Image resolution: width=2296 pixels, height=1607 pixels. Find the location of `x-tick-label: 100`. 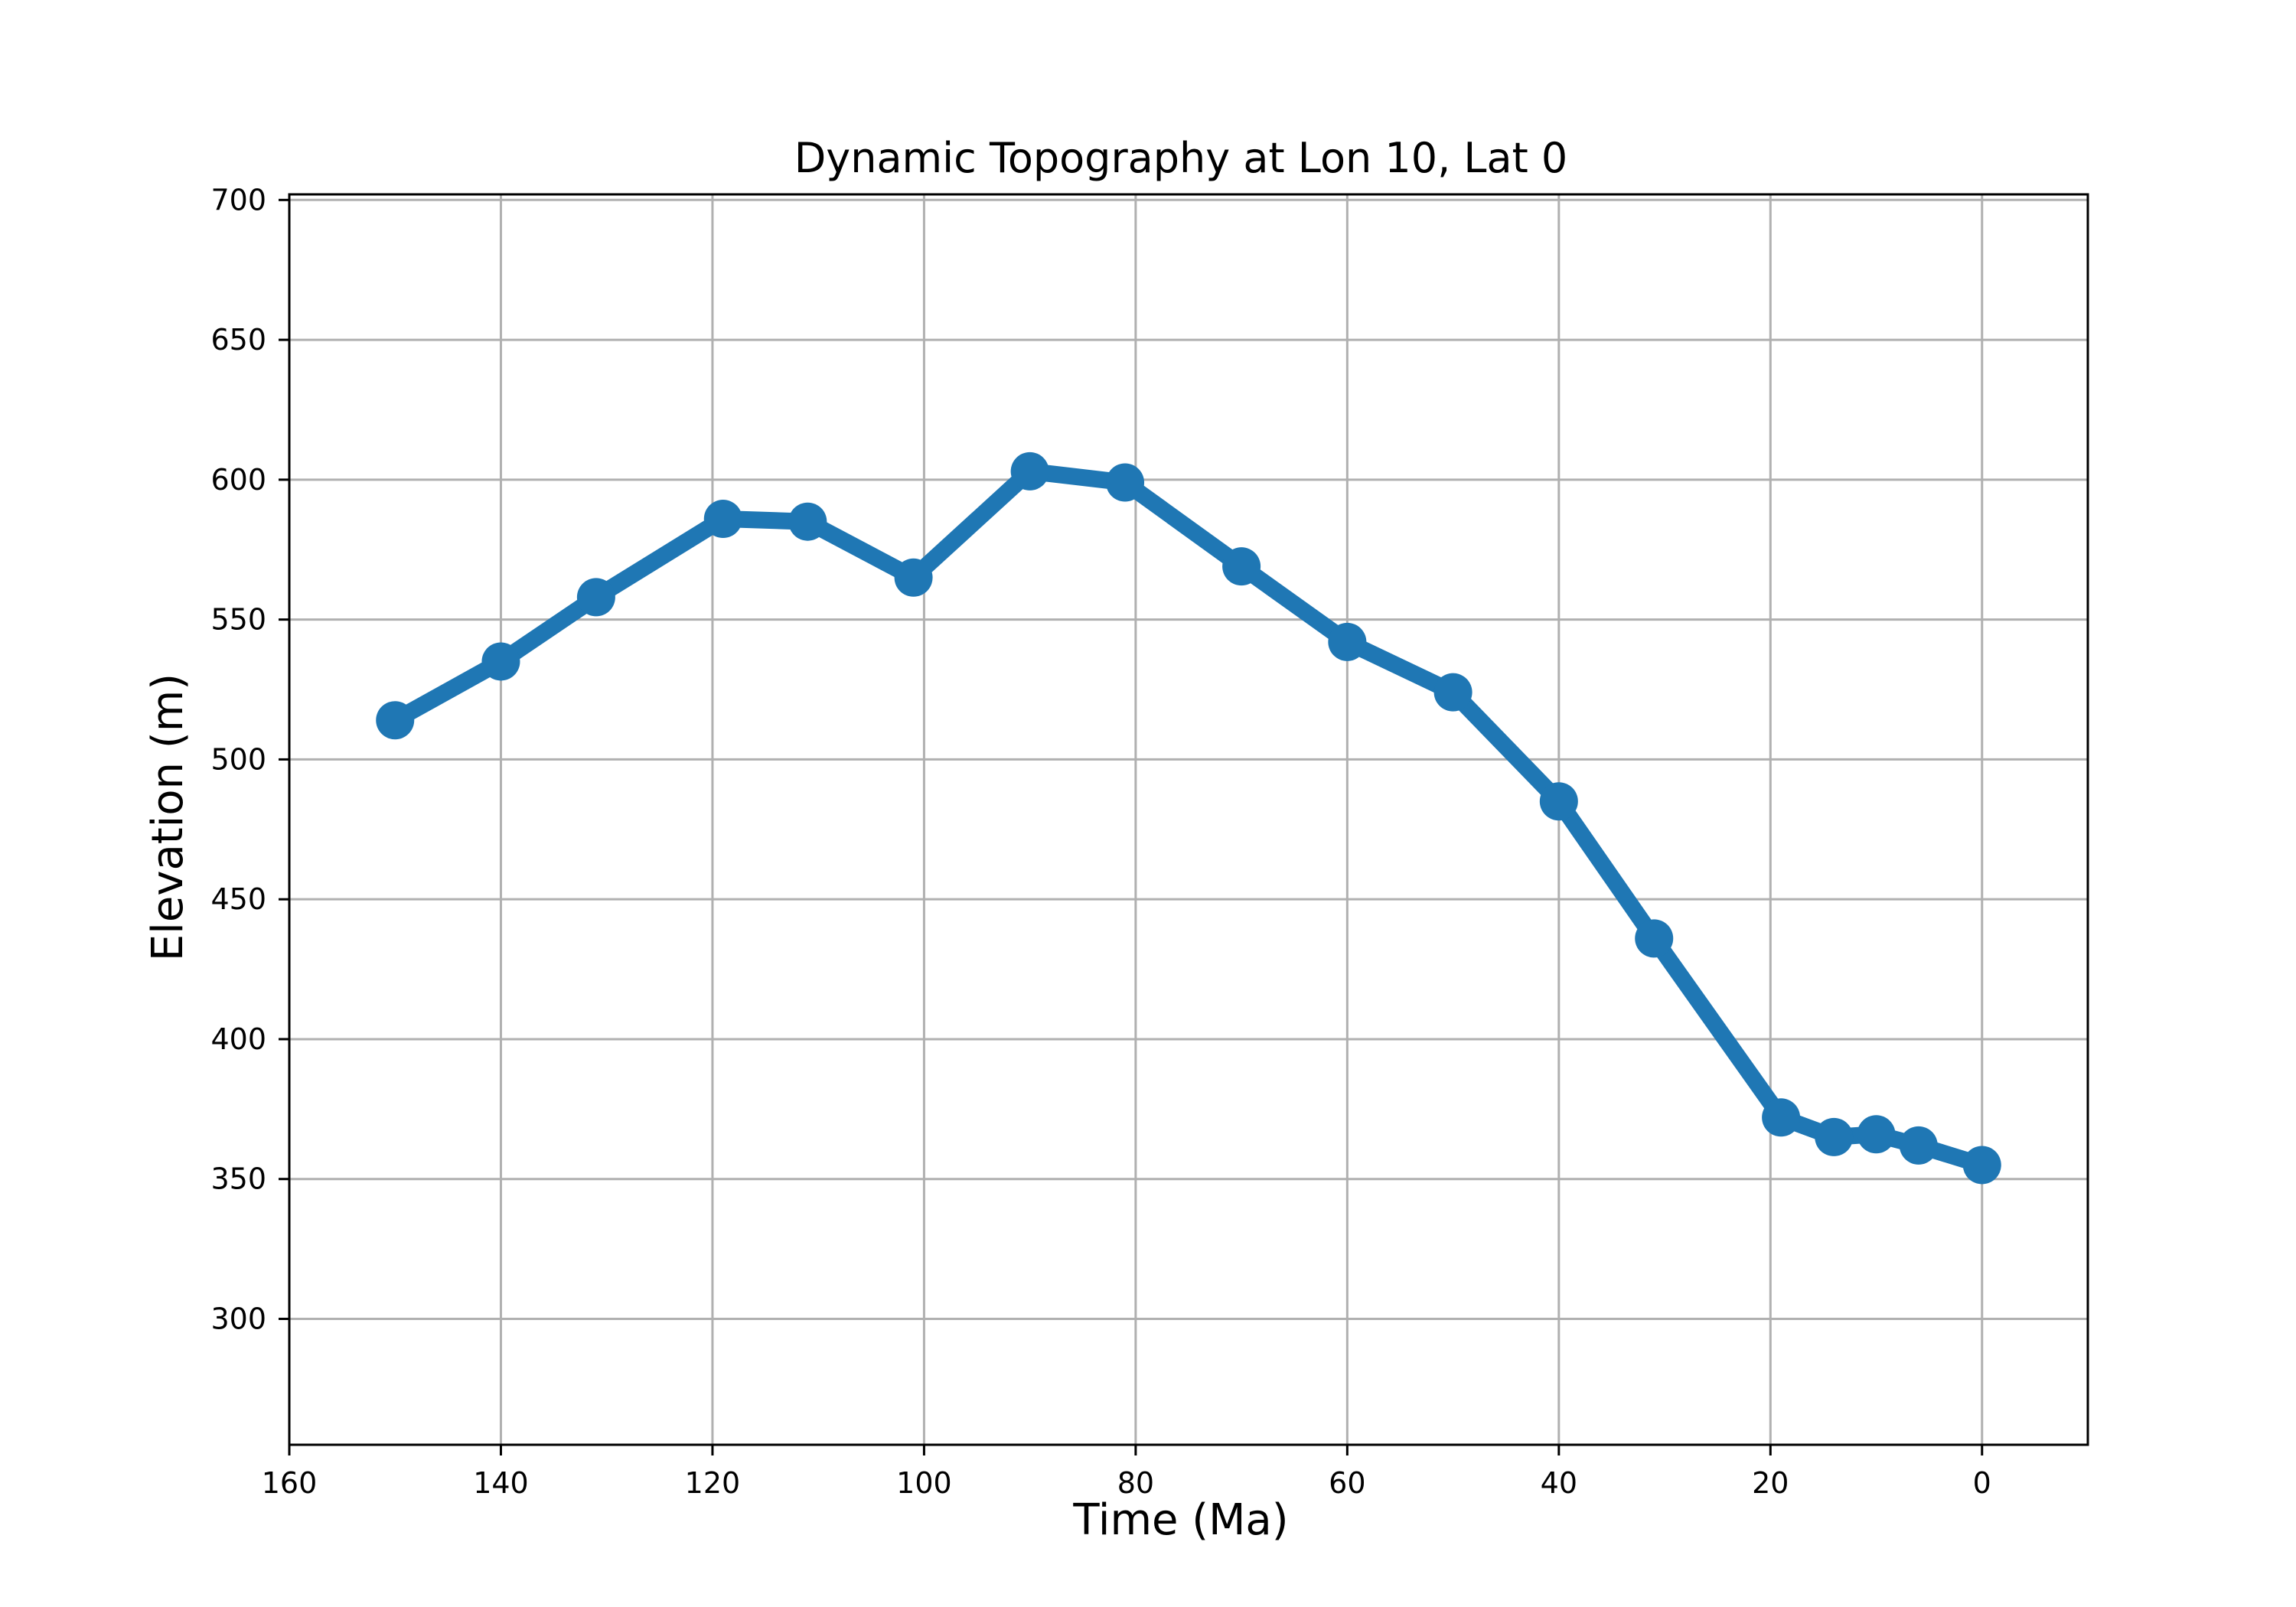

x-tick-label: 100 is located at coordinates (924, 1483).